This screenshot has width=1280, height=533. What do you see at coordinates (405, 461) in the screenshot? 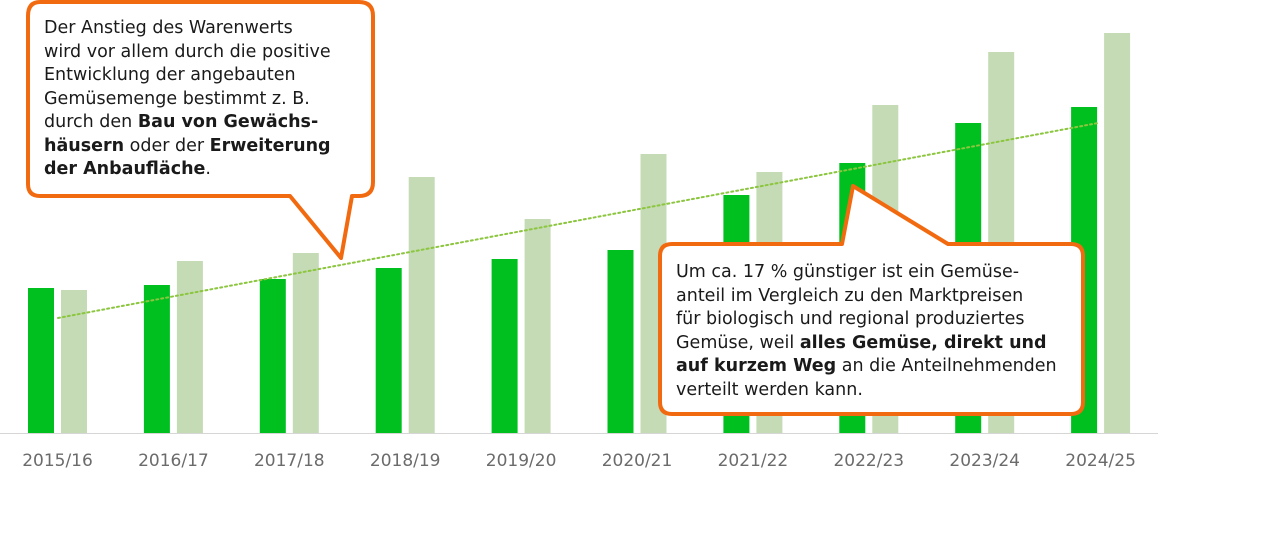
I see `x-tick-label: 2018/19` at bounding box center [405, 461].